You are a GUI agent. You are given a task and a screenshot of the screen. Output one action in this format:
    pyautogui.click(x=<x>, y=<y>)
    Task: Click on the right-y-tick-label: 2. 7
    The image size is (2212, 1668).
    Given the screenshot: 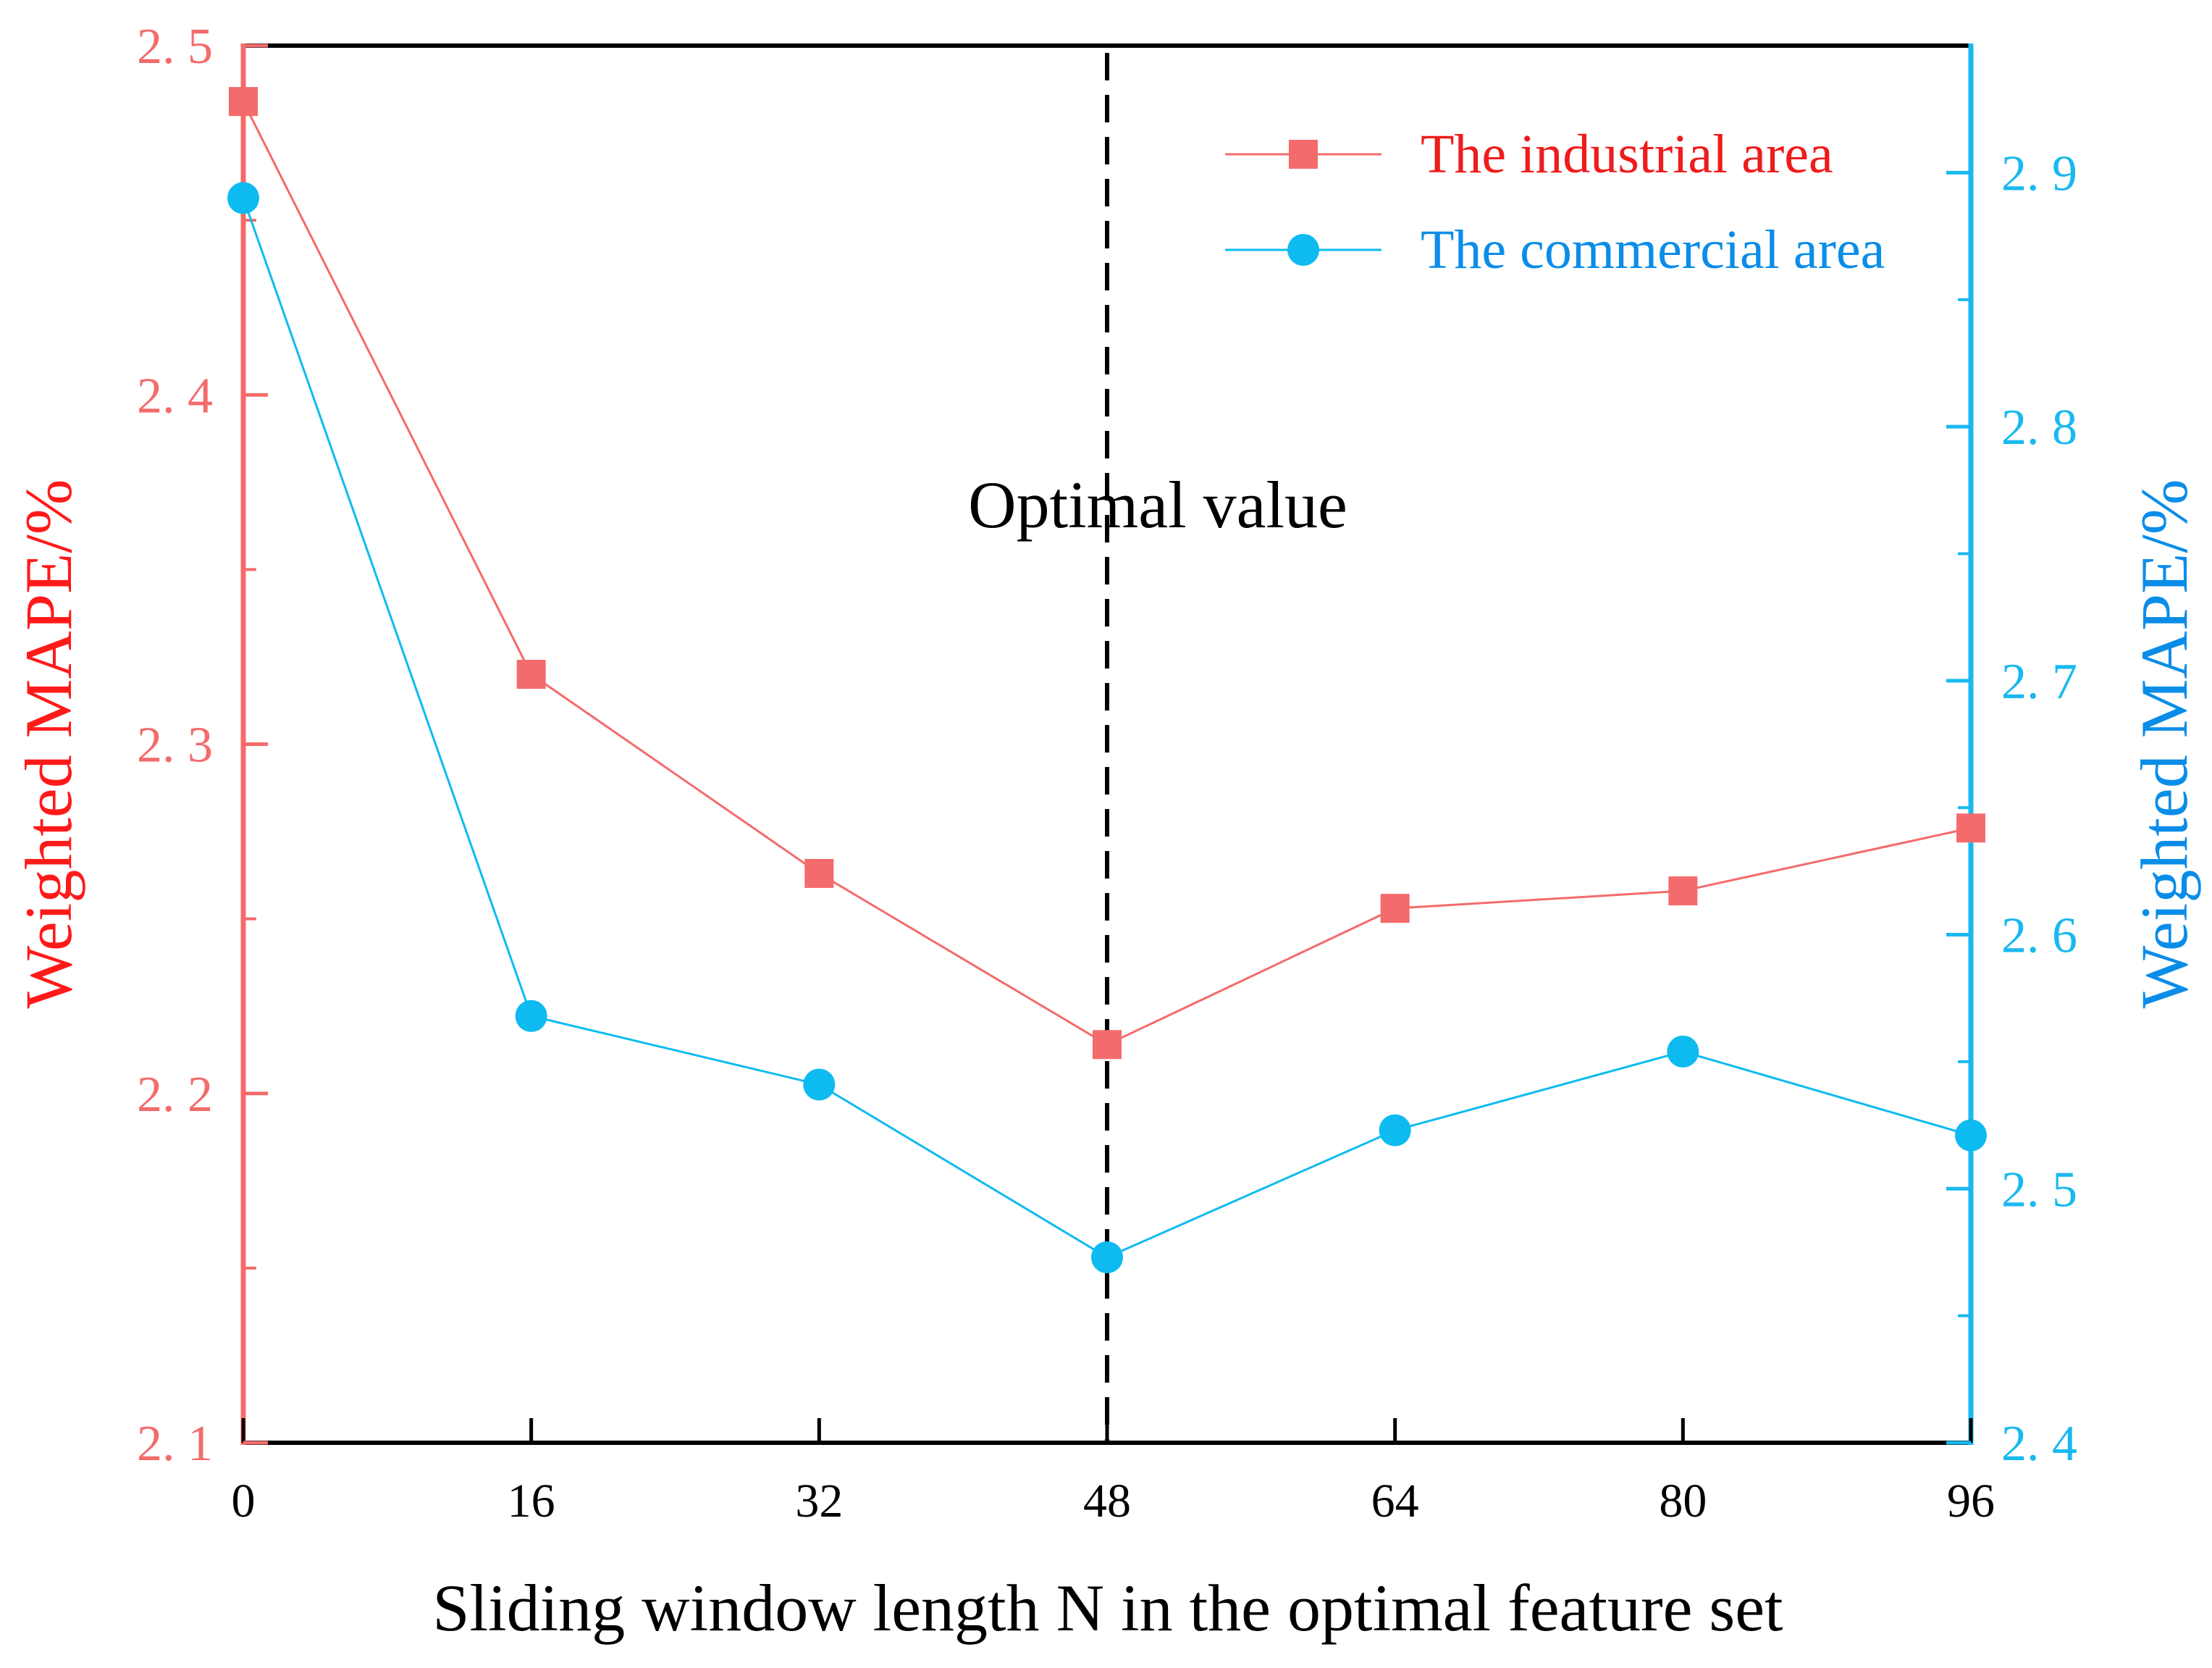 What is the action you would take?
    pyautogui.click(x=2039, y=682)
    